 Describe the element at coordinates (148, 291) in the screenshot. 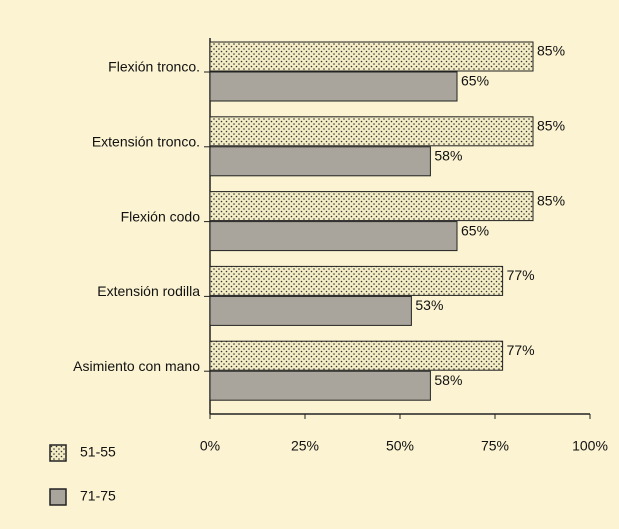

I see `y-tick-label: Extensión rodilla` at that location.